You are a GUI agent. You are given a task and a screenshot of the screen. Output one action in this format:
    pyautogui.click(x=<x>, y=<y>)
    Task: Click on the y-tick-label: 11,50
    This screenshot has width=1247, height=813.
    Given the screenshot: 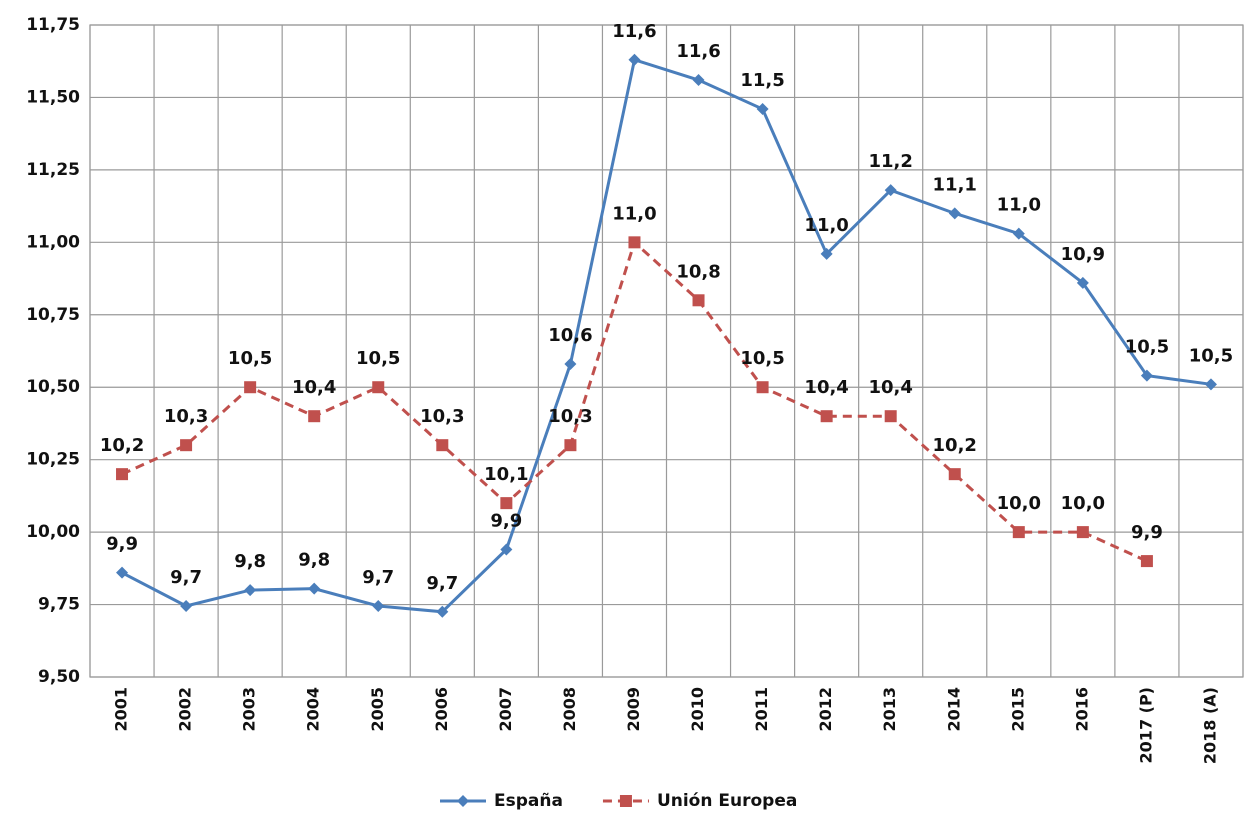 What is the action you would take?
    pyautogui.click(x=53, y=97)
    